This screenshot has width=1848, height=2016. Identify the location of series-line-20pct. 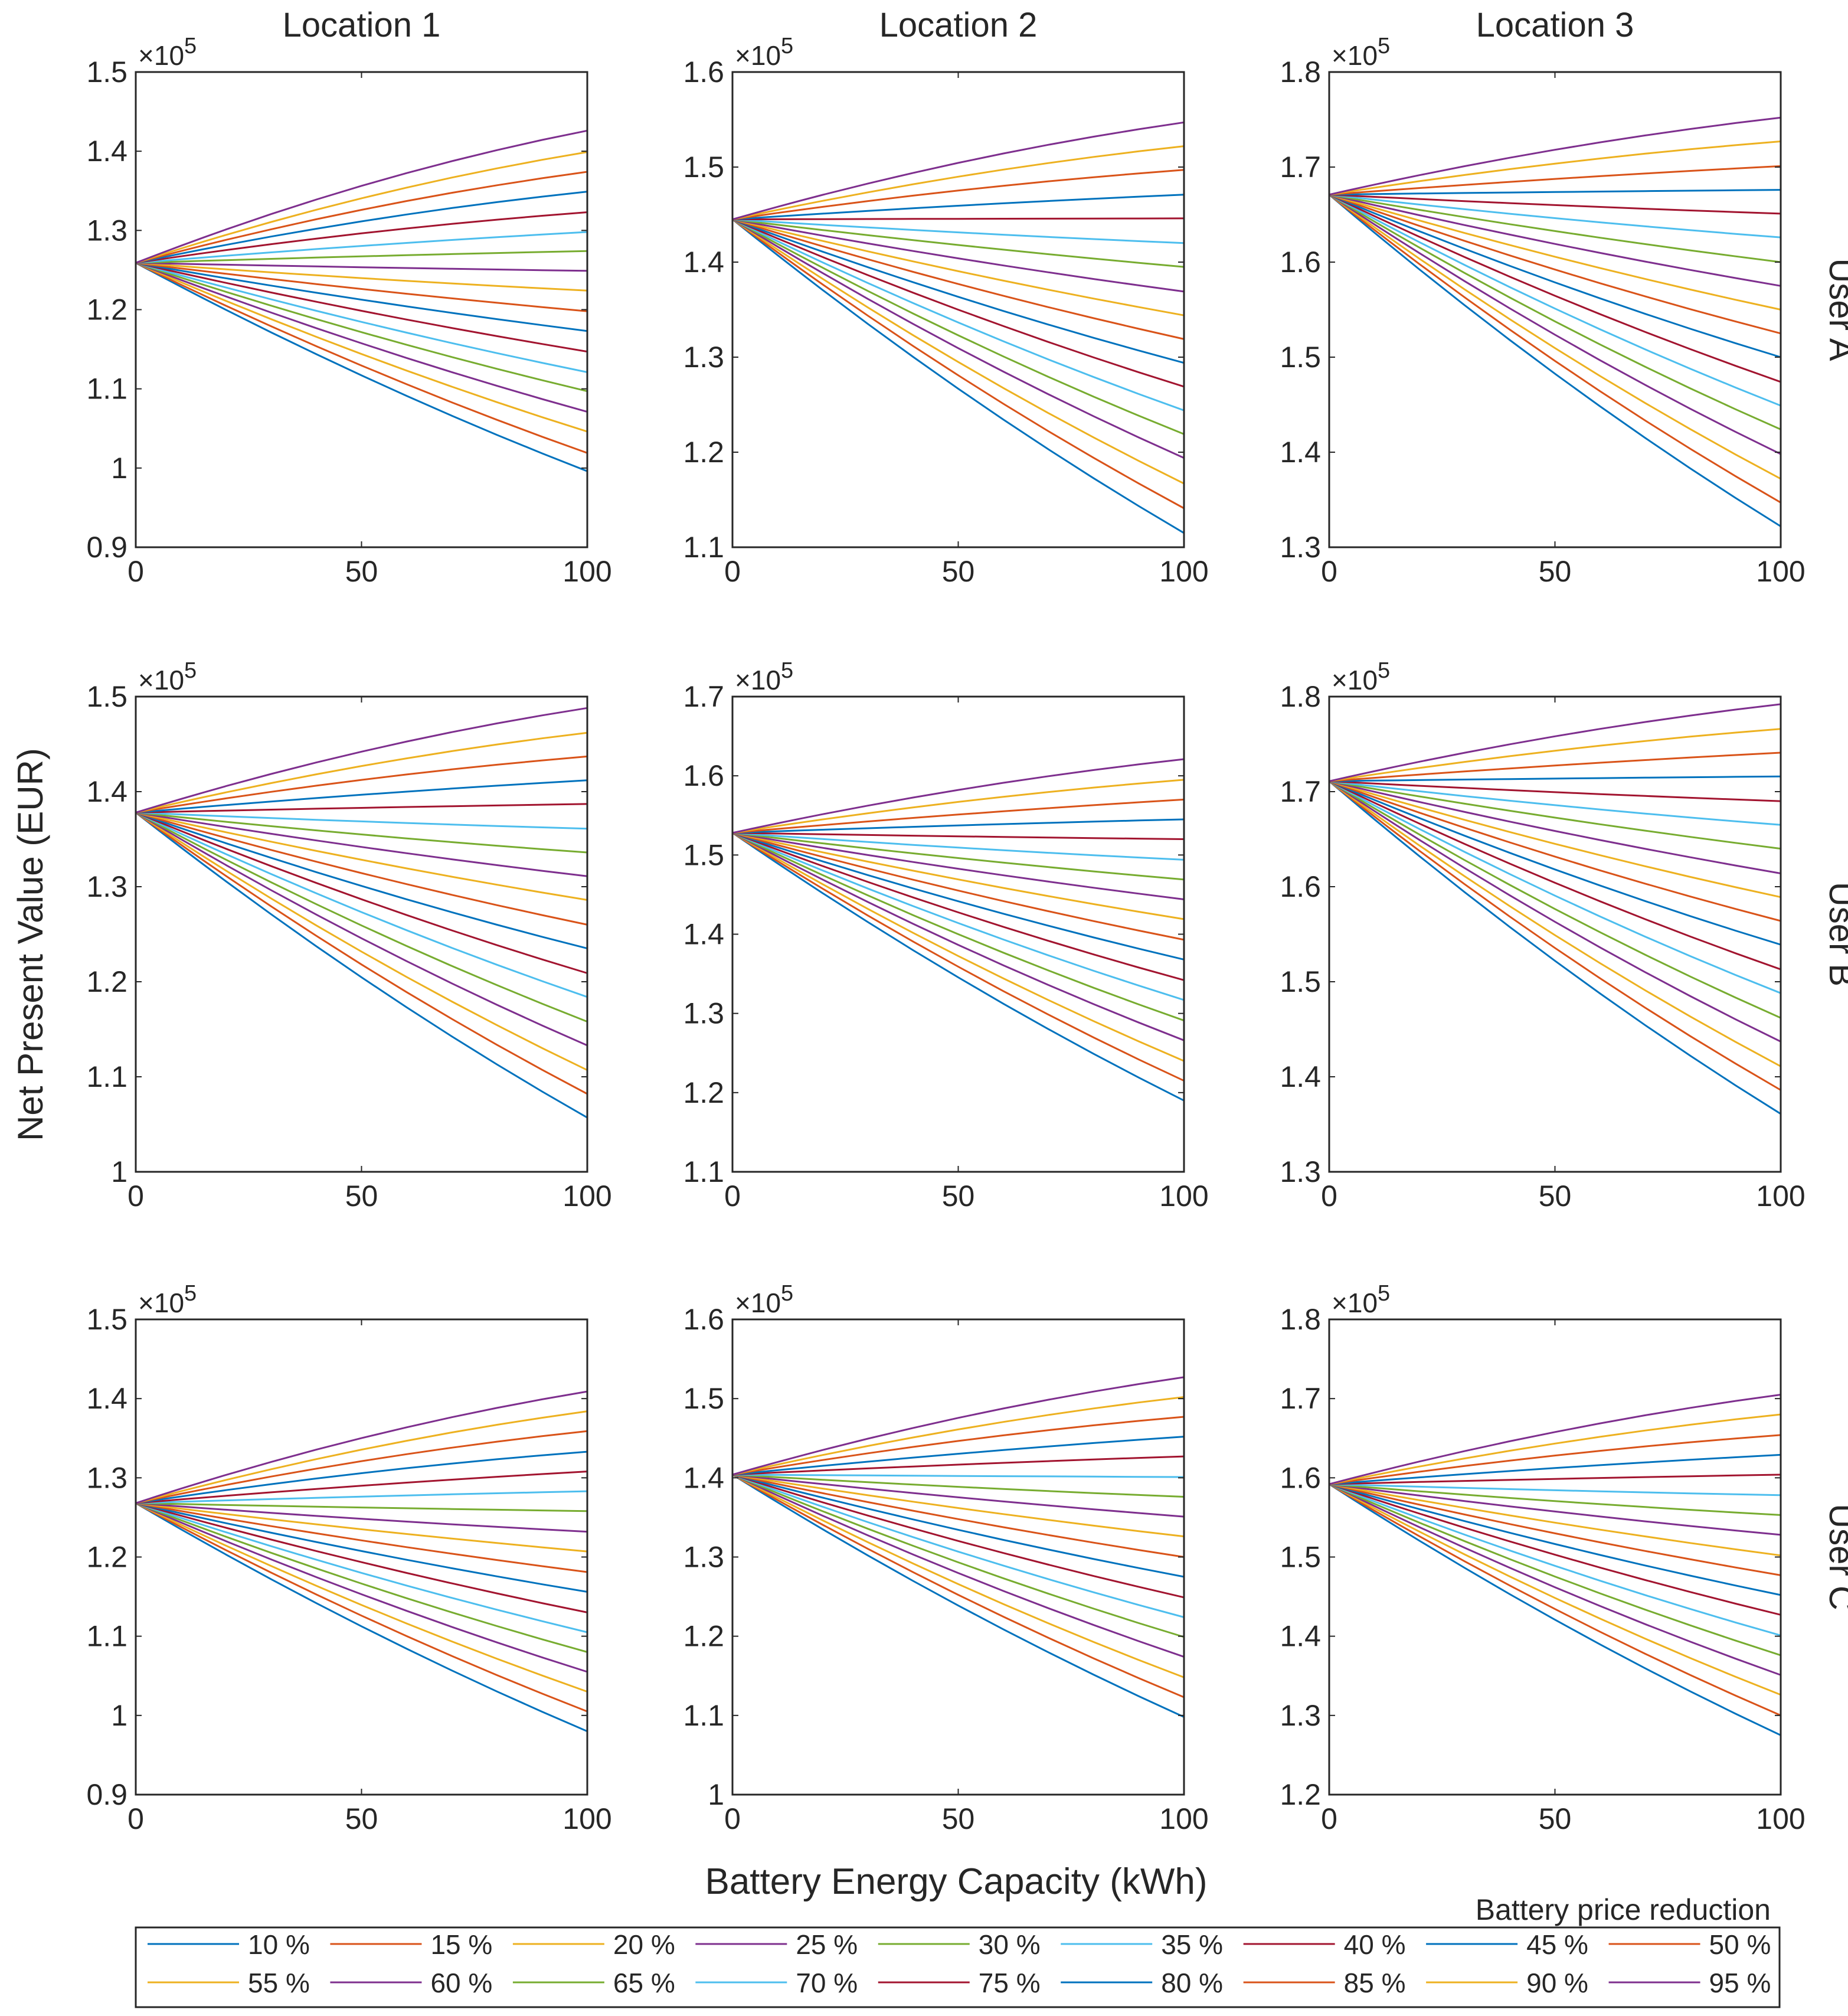
(959, 351).